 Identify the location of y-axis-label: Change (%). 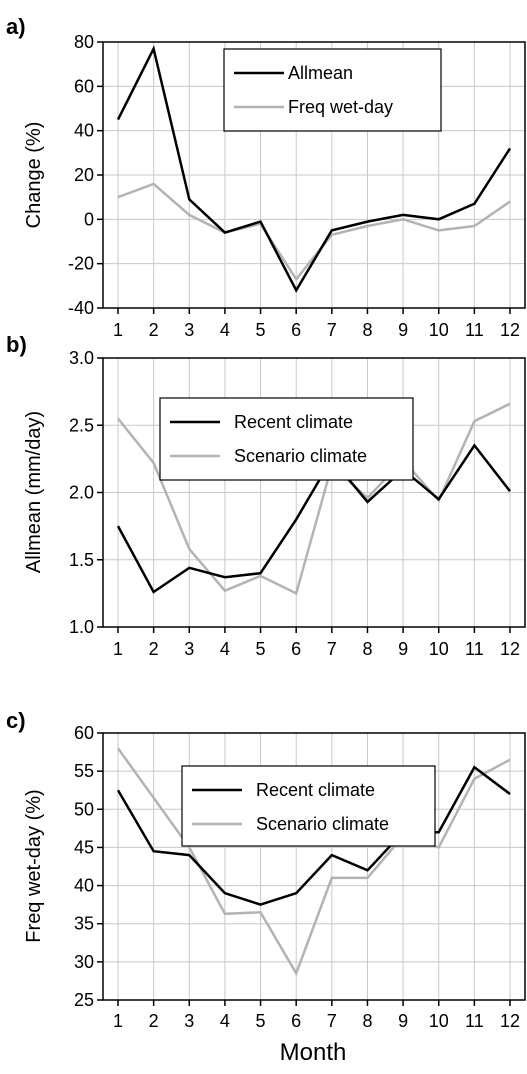
(34, 175).